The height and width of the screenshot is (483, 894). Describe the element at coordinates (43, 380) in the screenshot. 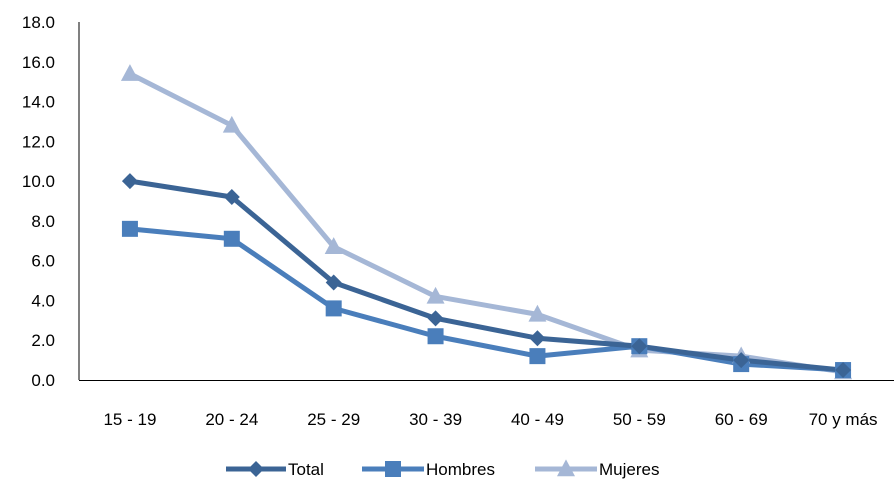

I see `y-tick-label: 0.0` at that location.